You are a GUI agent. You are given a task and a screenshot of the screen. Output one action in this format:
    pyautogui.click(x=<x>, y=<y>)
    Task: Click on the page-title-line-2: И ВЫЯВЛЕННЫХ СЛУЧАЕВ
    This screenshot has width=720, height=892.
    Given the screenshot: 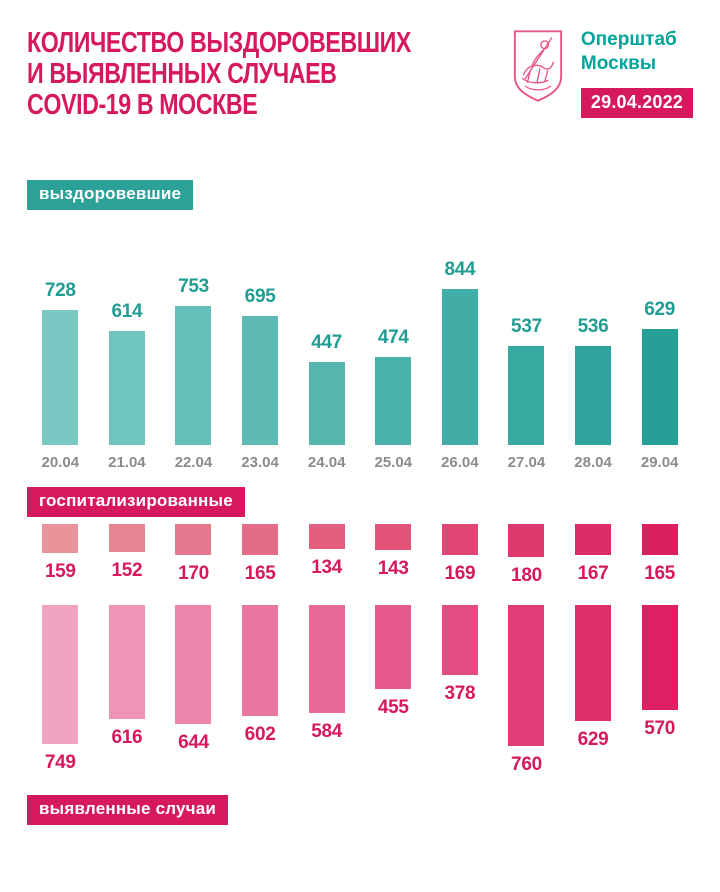 What is the action you would take?
    pyautogui.click(x=182, y=74)
    